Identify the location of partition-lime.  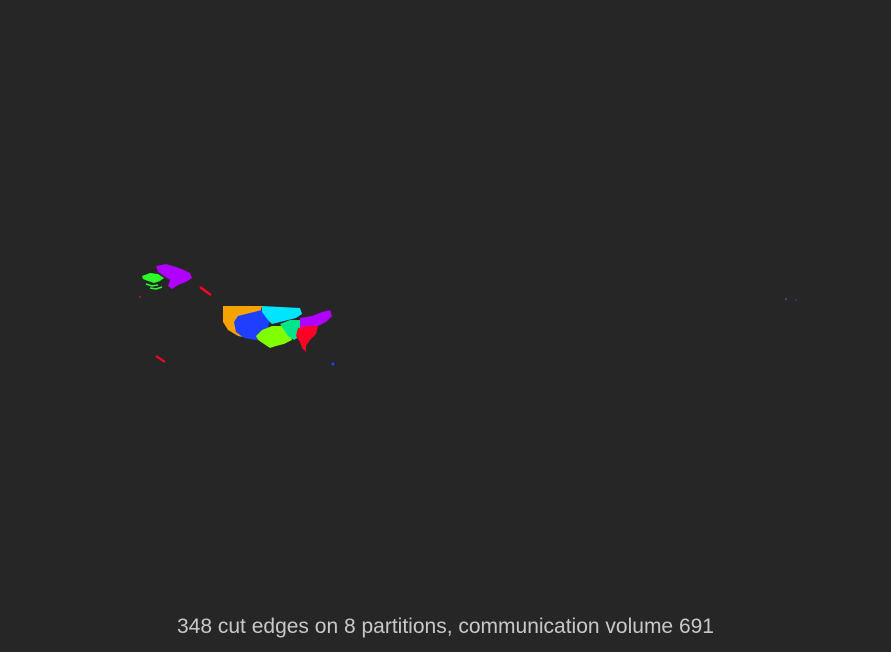
(274, 337).